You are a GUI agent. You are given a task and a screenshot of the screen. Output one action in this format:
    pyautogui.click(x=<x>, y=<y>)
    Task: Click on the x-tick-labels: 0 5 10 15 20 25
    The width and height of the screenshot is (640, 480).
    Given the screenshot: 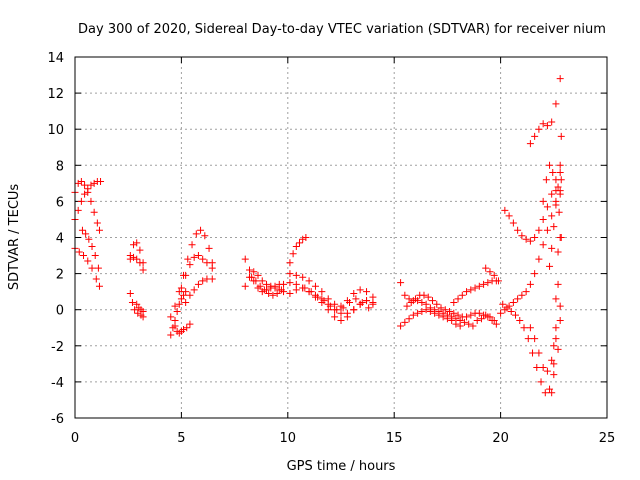 What is the action you would take?
    pyautogui.click(x=343, y=438)
    